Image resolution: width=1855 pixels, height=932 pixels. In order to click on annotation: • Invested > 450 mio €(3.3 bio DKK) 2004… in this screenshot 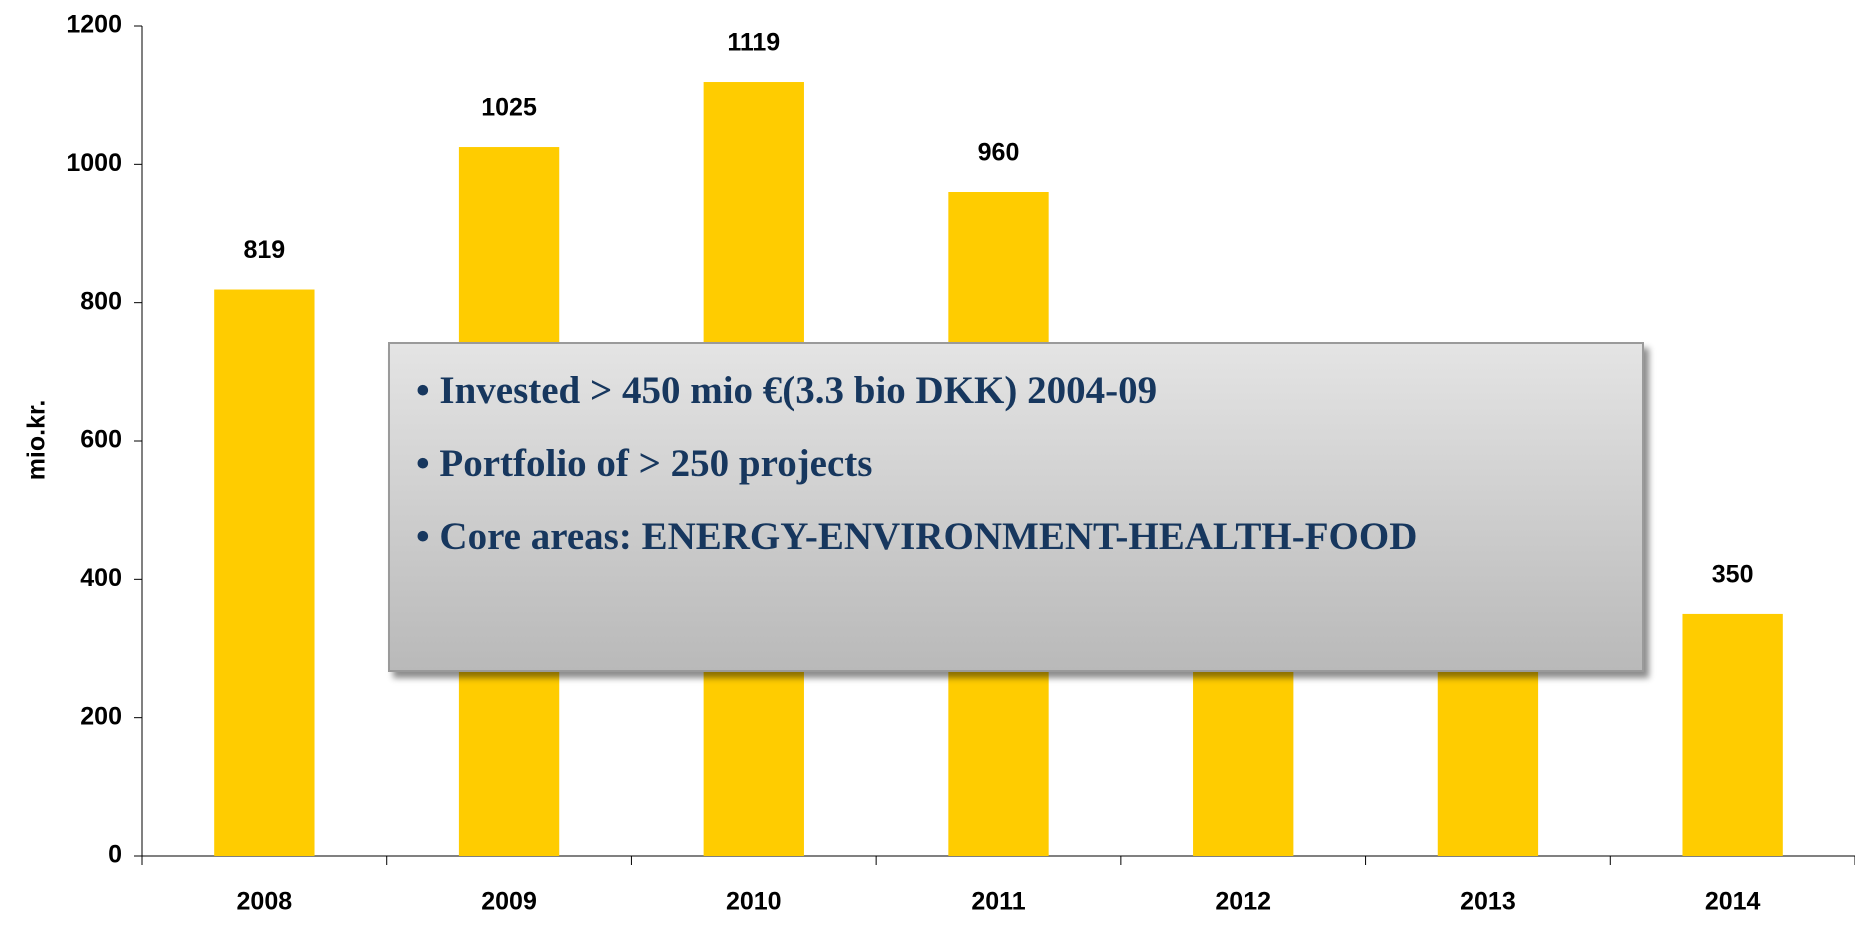, I will do `click(787, 390)`.